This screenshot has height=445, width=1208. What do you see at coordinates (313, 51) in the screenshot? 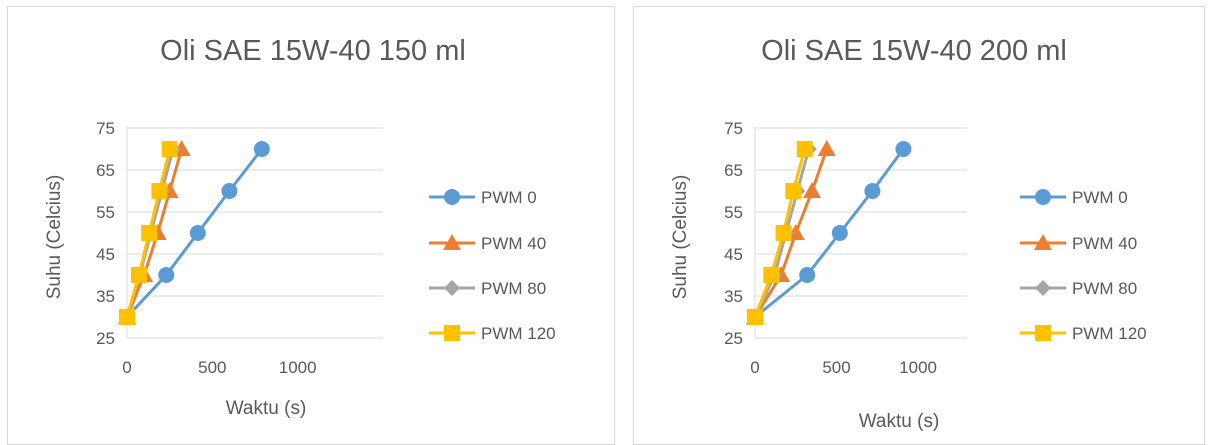
I see `chart-title: Oli SAE 15W-40 150 ml` at bounding box center [313, 51].